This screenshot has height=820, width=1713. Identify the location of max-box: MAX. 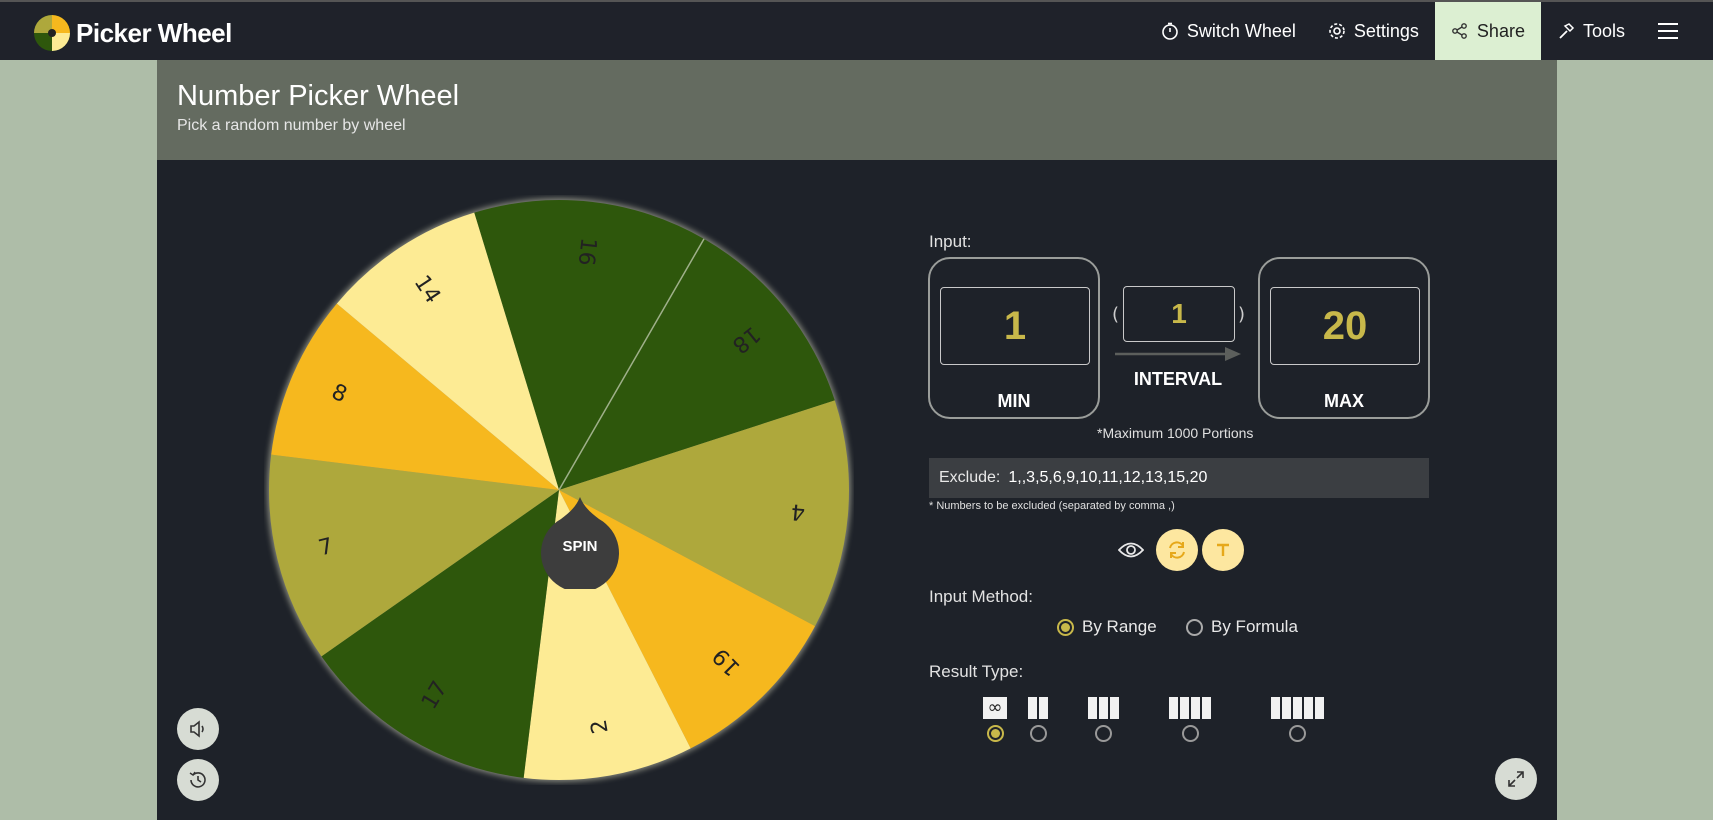
(1344, 338).